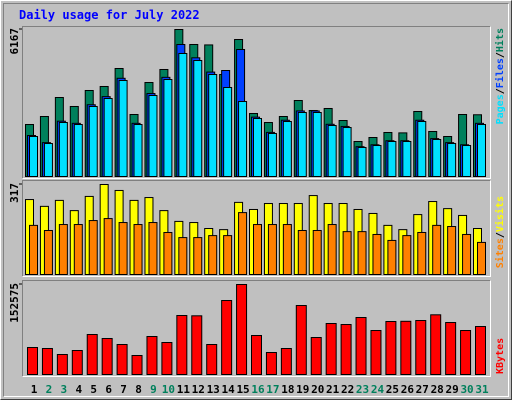  I want to click on x-tick-label: 15, so click(242, 389).